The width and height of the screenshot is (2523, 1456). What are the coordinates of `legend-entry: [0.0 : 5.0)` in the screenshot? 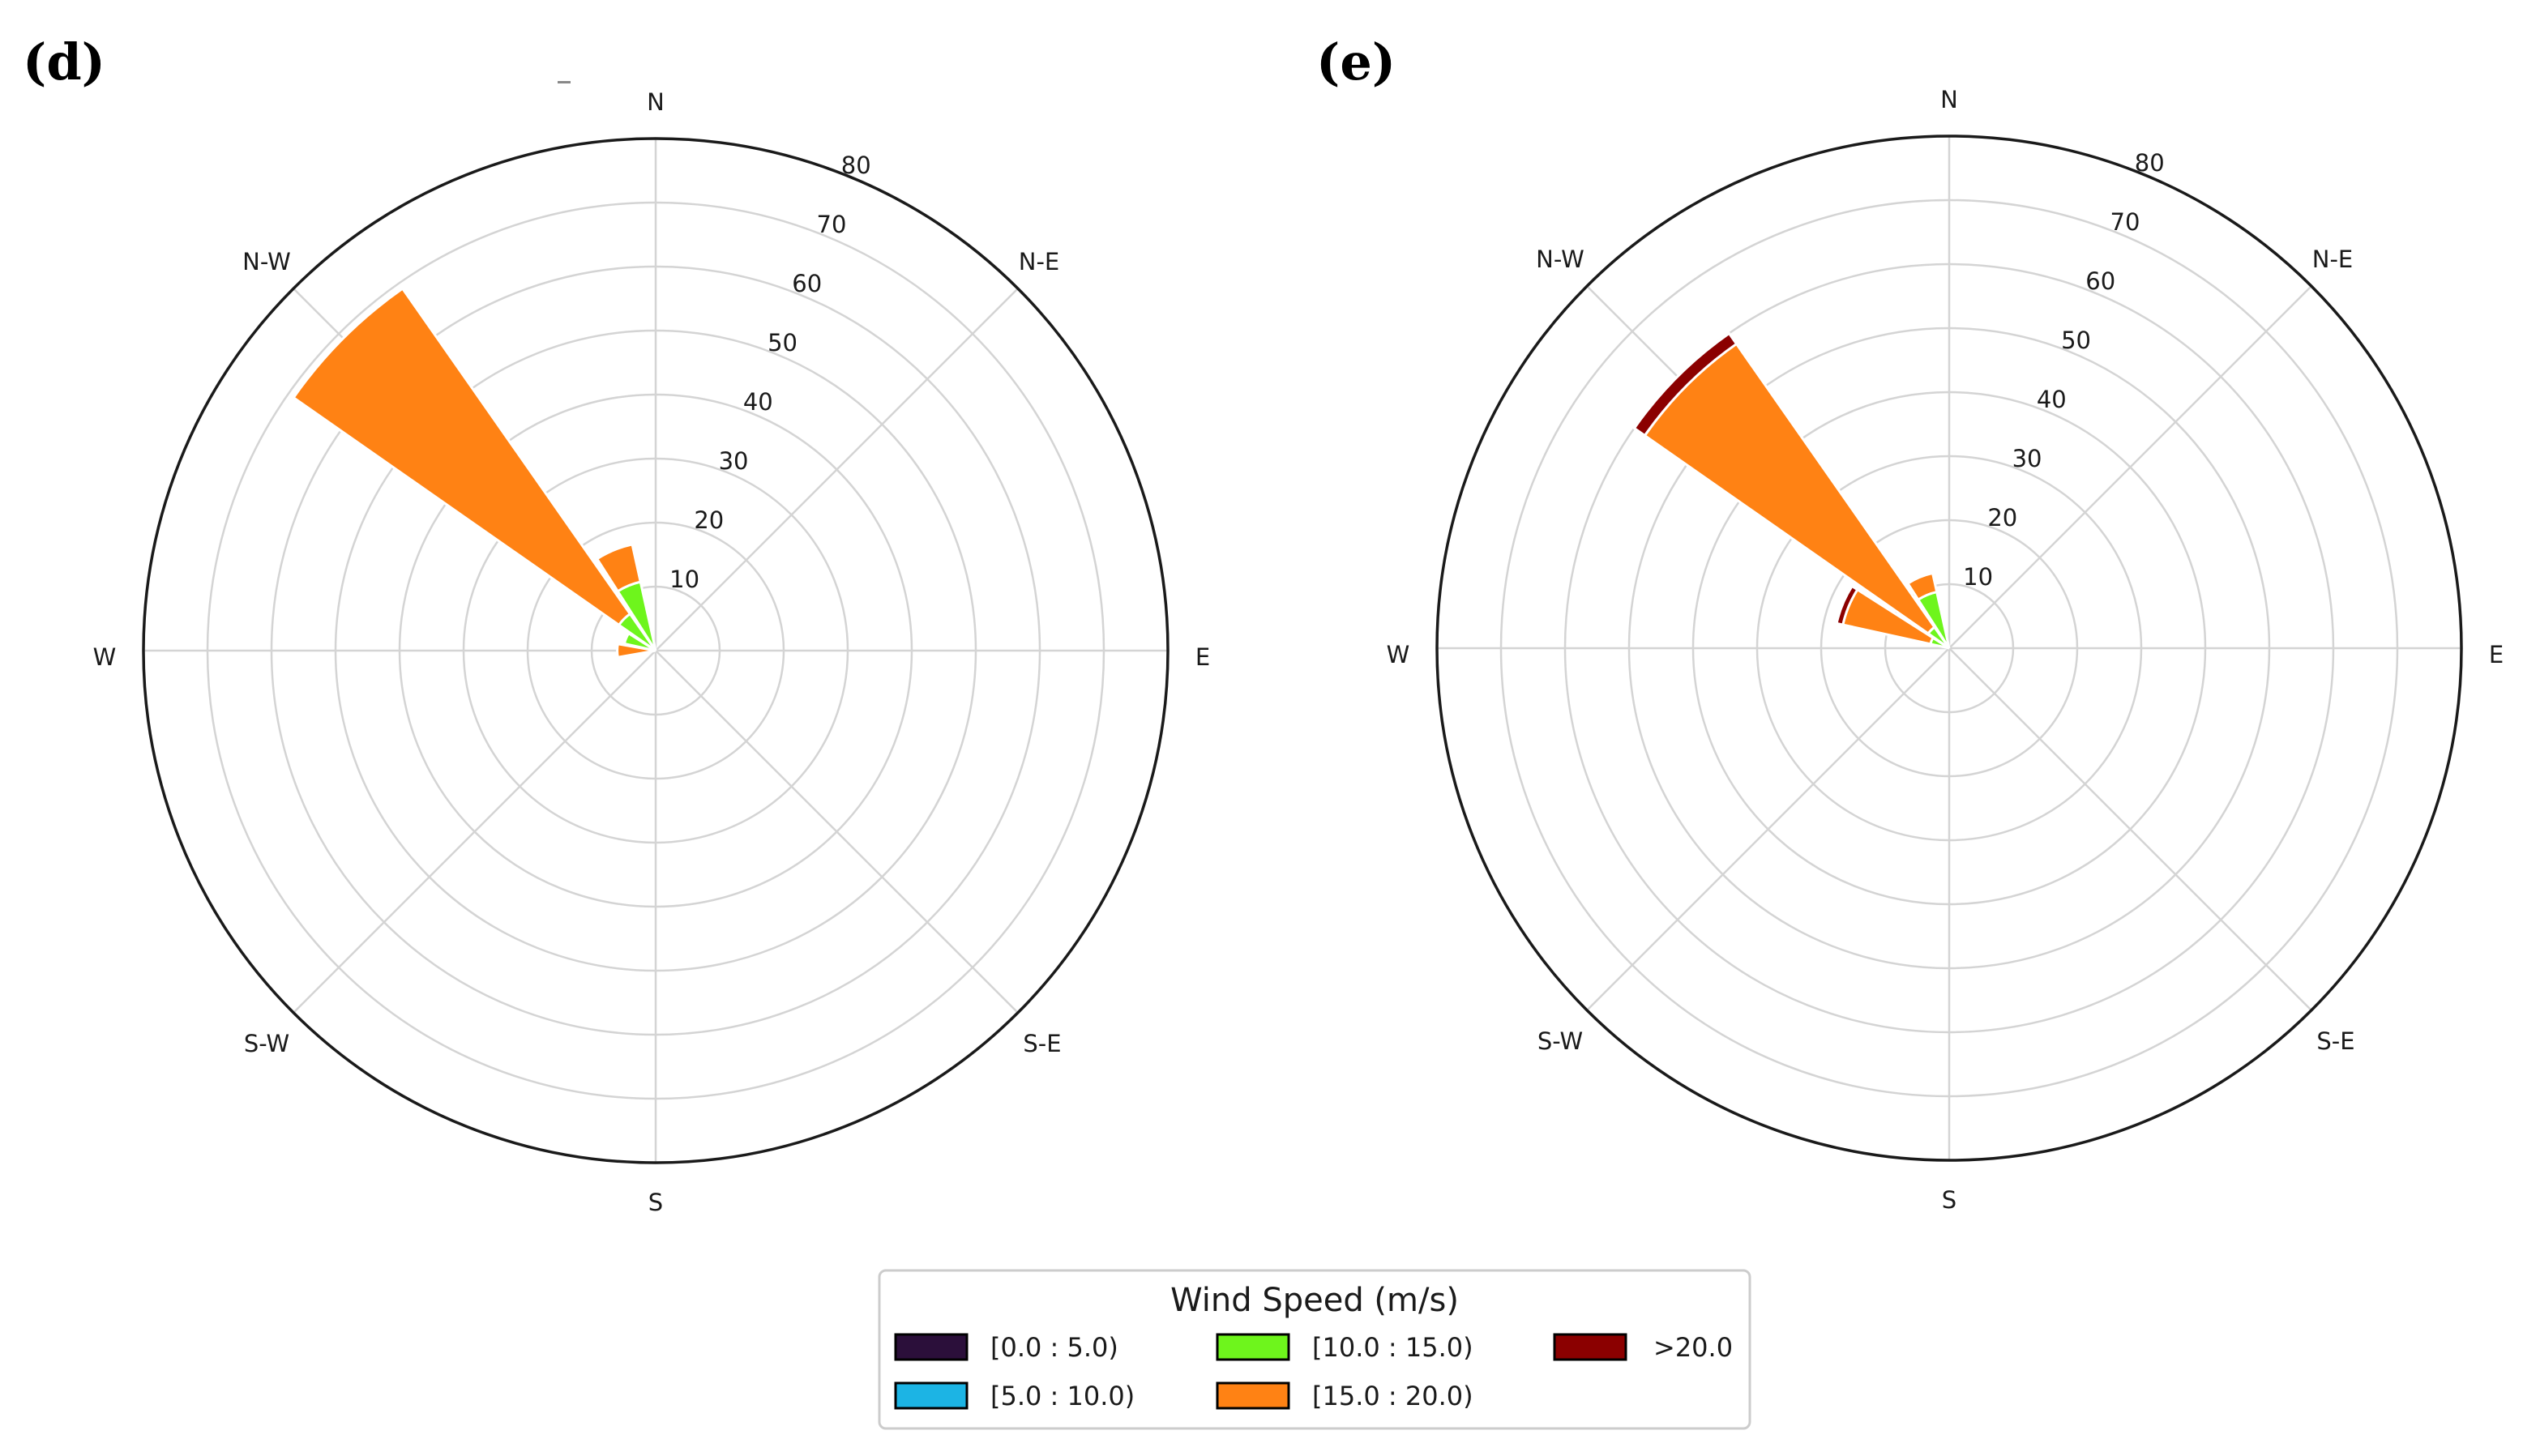 It's located at (1006, 1348).